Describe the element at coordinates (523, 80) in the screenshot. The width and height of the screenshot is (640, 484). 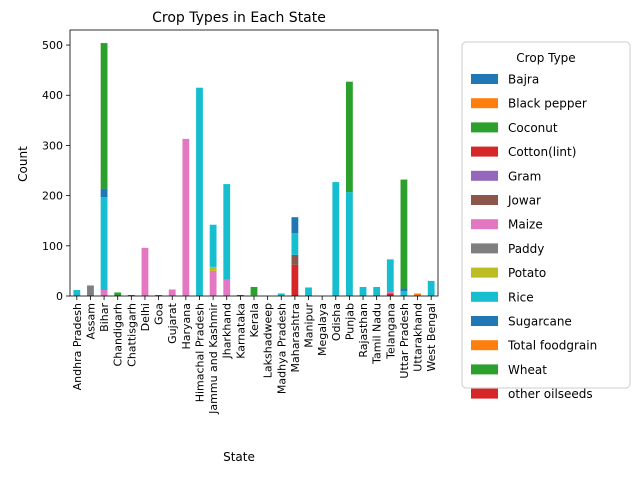
I see `legend-label: Bajra` at that location.